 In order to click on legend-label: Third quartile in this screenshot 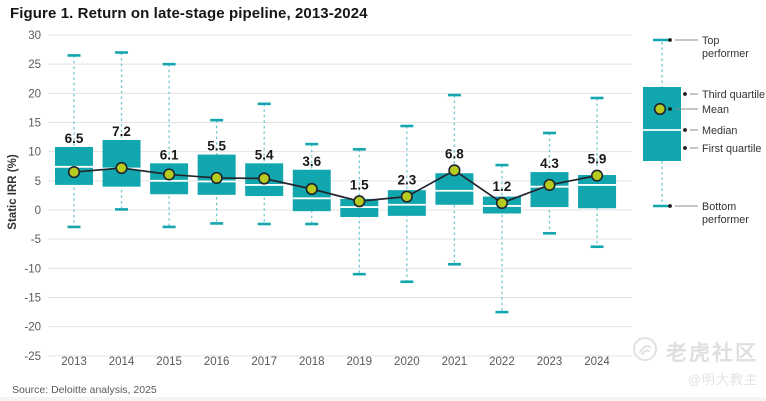, I will do `click(733, 95)`.